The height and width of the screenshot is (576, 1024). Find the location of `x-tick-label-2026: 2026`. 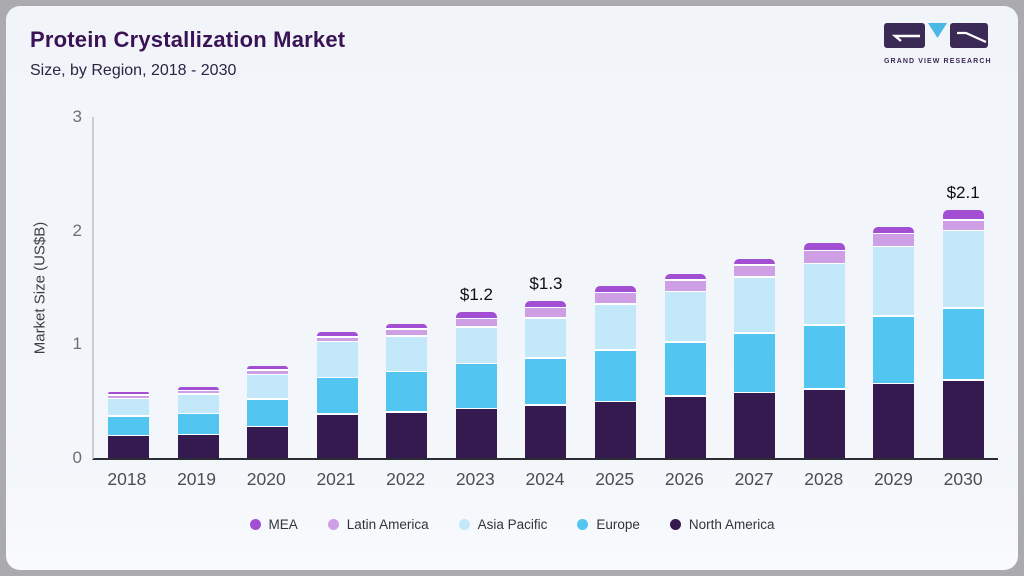

x-tick-label-2026: 2026 is located at coordinates (684, 479).